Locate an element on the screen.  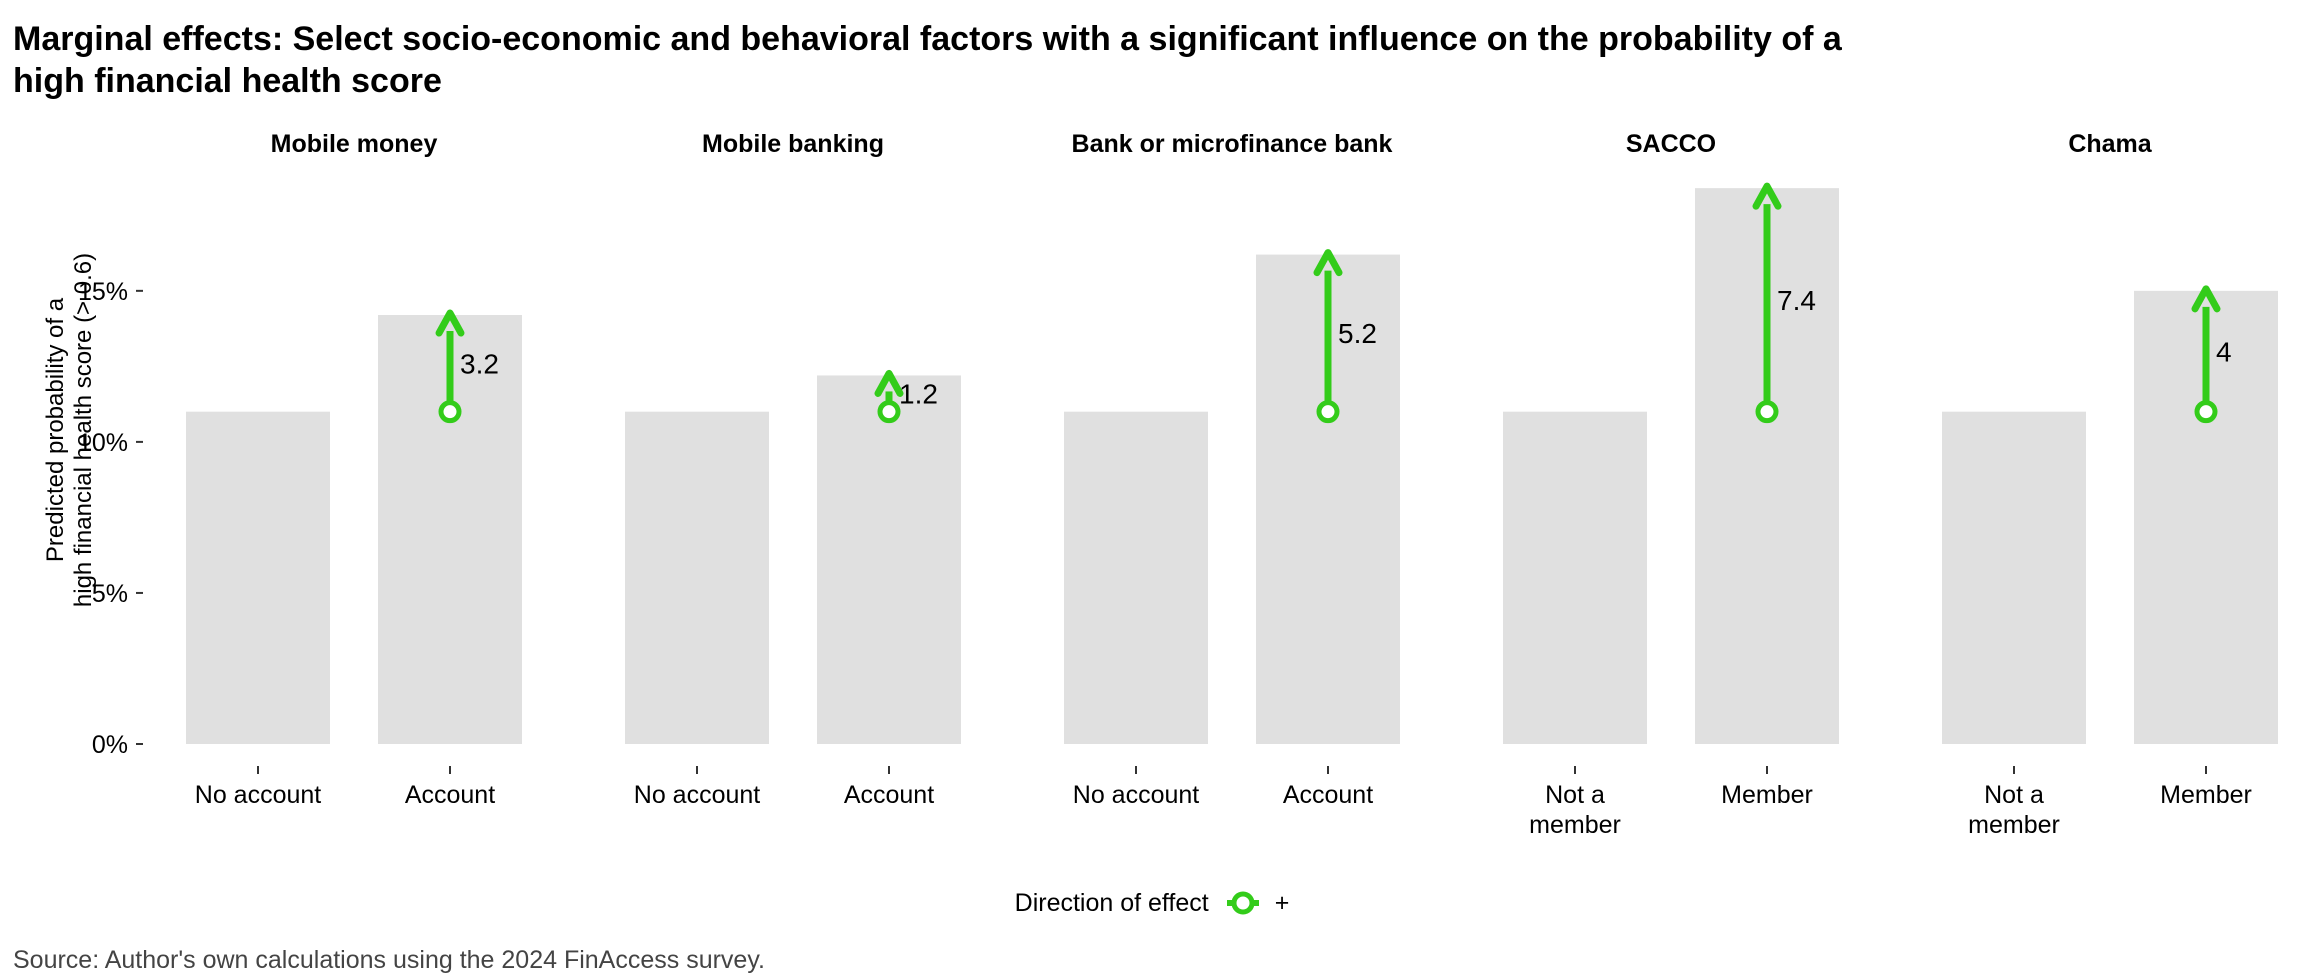
facet-title: Mobile banking is located at coordinates (793, 144).